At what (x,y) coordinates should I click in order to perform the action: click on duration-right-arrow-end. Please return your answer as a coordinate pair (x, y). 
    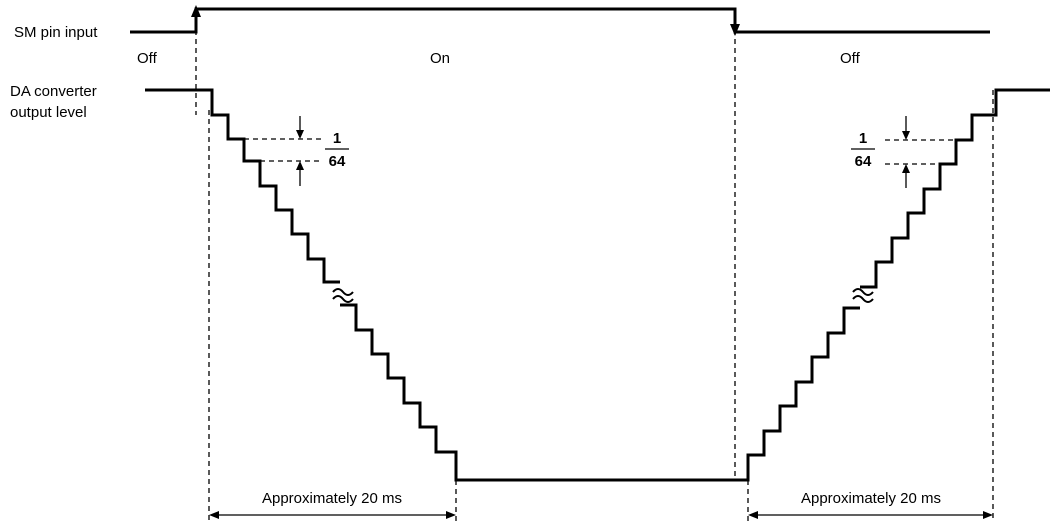
    Looking at the image, I should click on (988, 515).